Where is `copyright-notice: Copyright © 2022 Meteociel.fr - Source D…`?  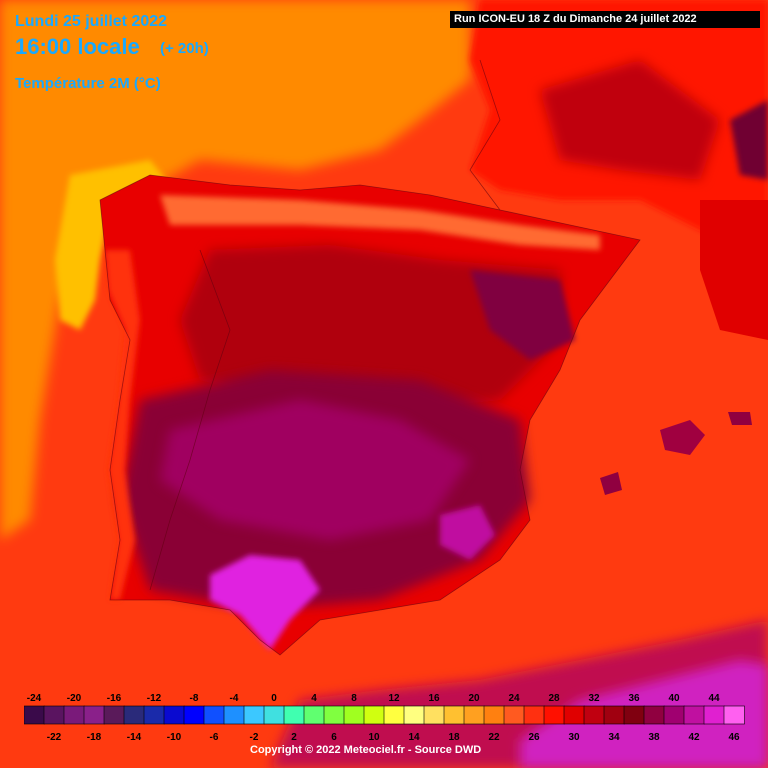
copyright-notice: Copyright © 2022 Meteociel.fr - Source D… is located at coordinates (366, 750).